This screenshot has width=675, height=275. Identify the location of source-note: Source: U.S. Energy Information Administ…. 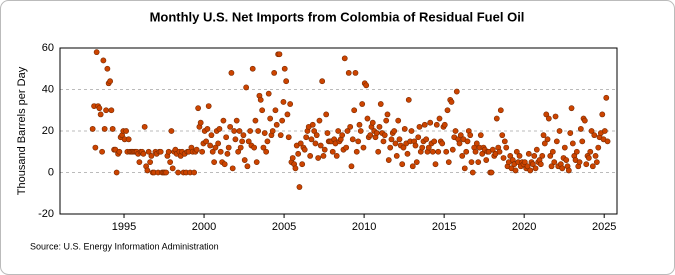
(124, 246).